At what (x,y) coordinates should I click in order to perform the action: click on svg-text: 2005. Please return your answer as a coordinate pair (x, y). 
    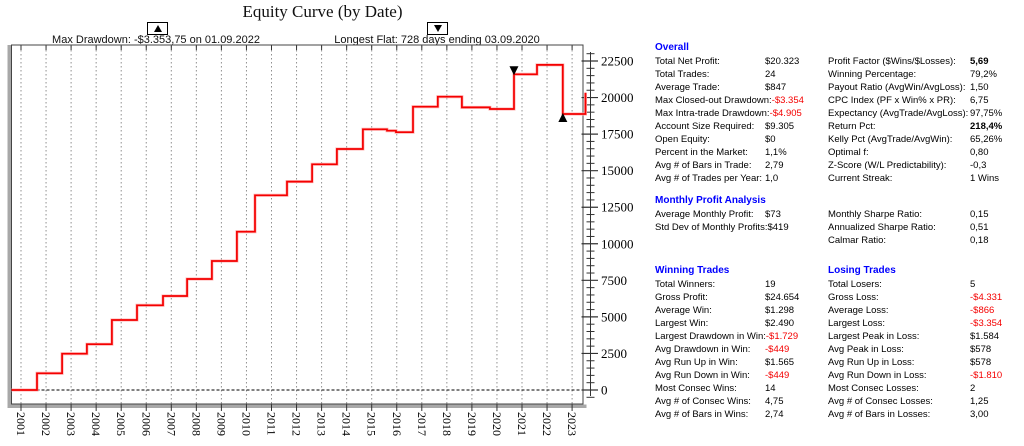
    Looking at the image, I should click on (121, 424).